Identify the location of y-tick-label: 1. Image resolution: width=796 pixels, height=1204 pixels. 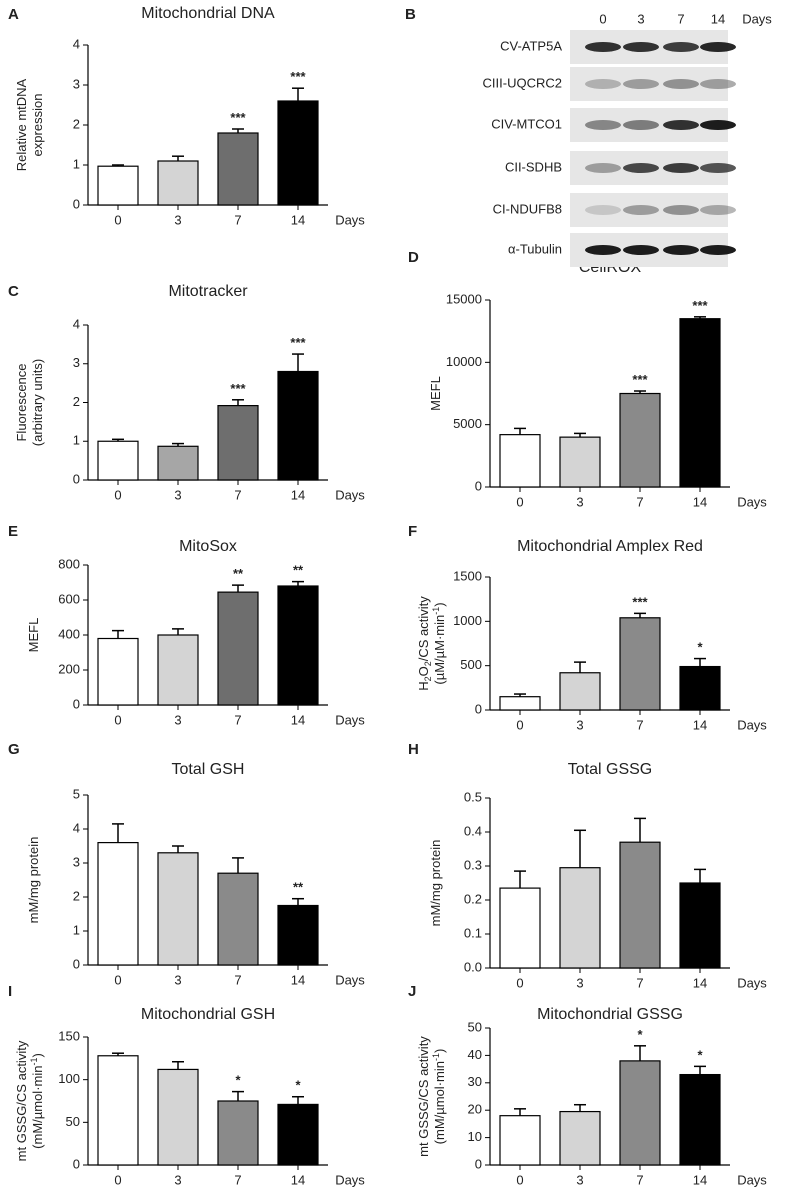
(76, 440).